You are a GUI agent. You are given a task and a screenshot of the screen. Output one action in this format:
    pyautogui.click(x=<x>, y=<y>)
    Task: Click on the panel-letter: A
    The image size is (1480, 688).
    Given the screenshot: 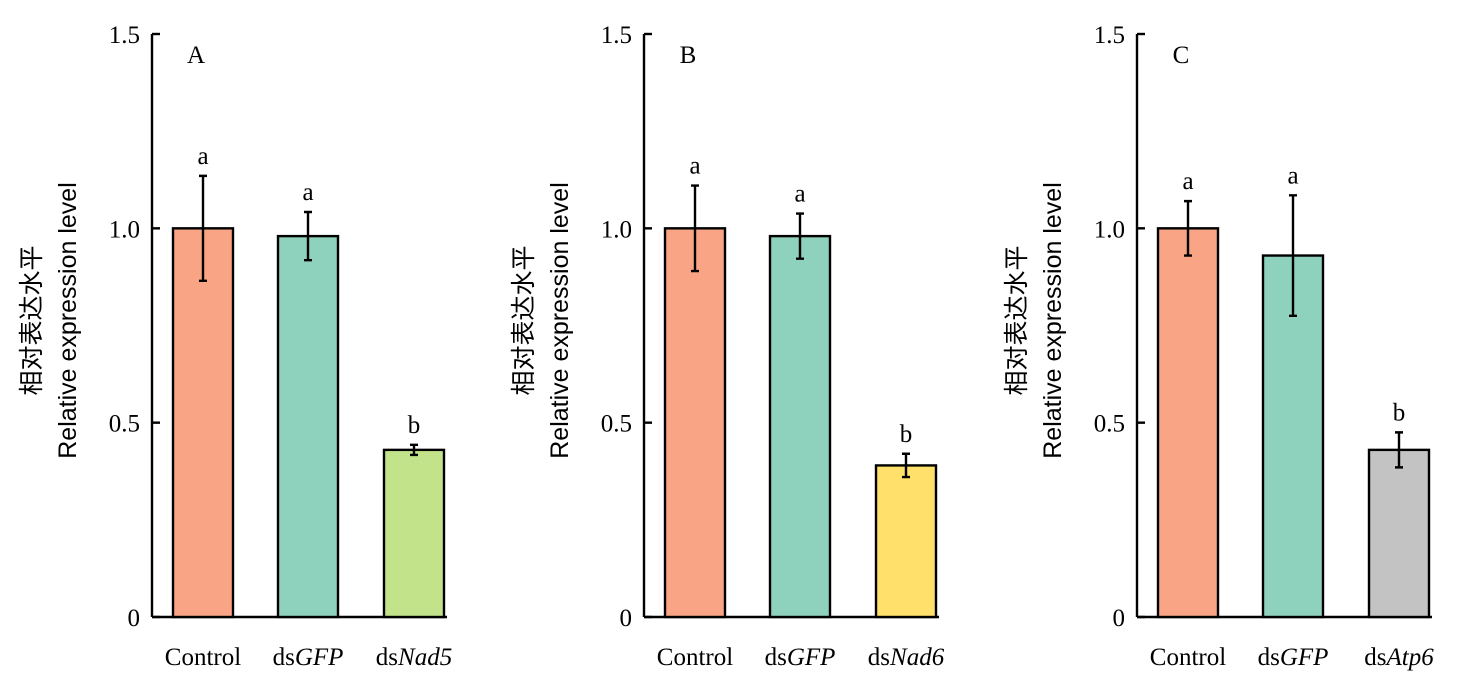 What is the action you would take?
    pyautogui.click(x=196, y=55)
    